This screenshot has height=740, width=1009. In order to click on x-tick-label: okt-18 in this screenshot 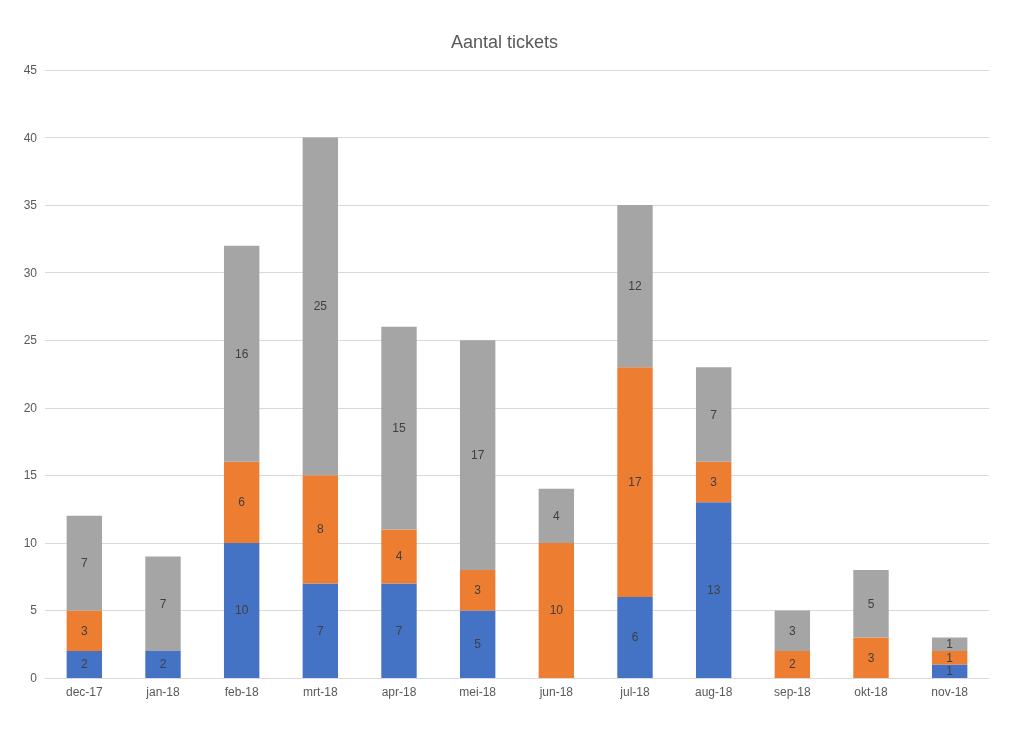, I will do `click(871, 692)`.